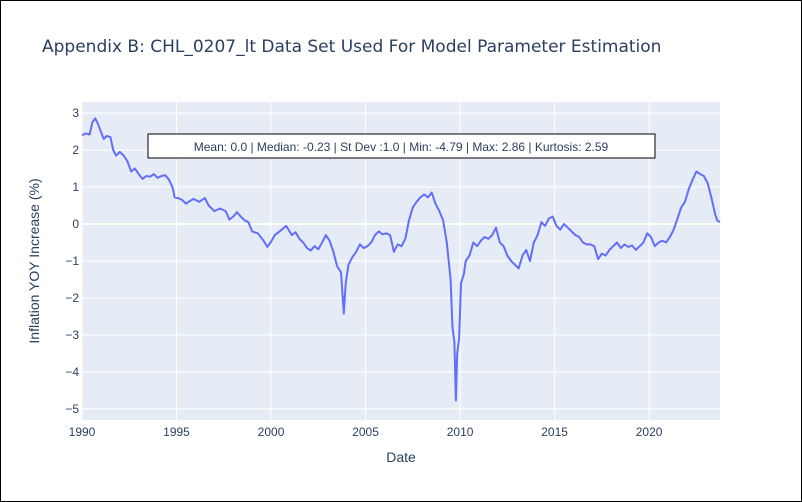  I want to click on y-tick-label: −2, so click(72, 298).